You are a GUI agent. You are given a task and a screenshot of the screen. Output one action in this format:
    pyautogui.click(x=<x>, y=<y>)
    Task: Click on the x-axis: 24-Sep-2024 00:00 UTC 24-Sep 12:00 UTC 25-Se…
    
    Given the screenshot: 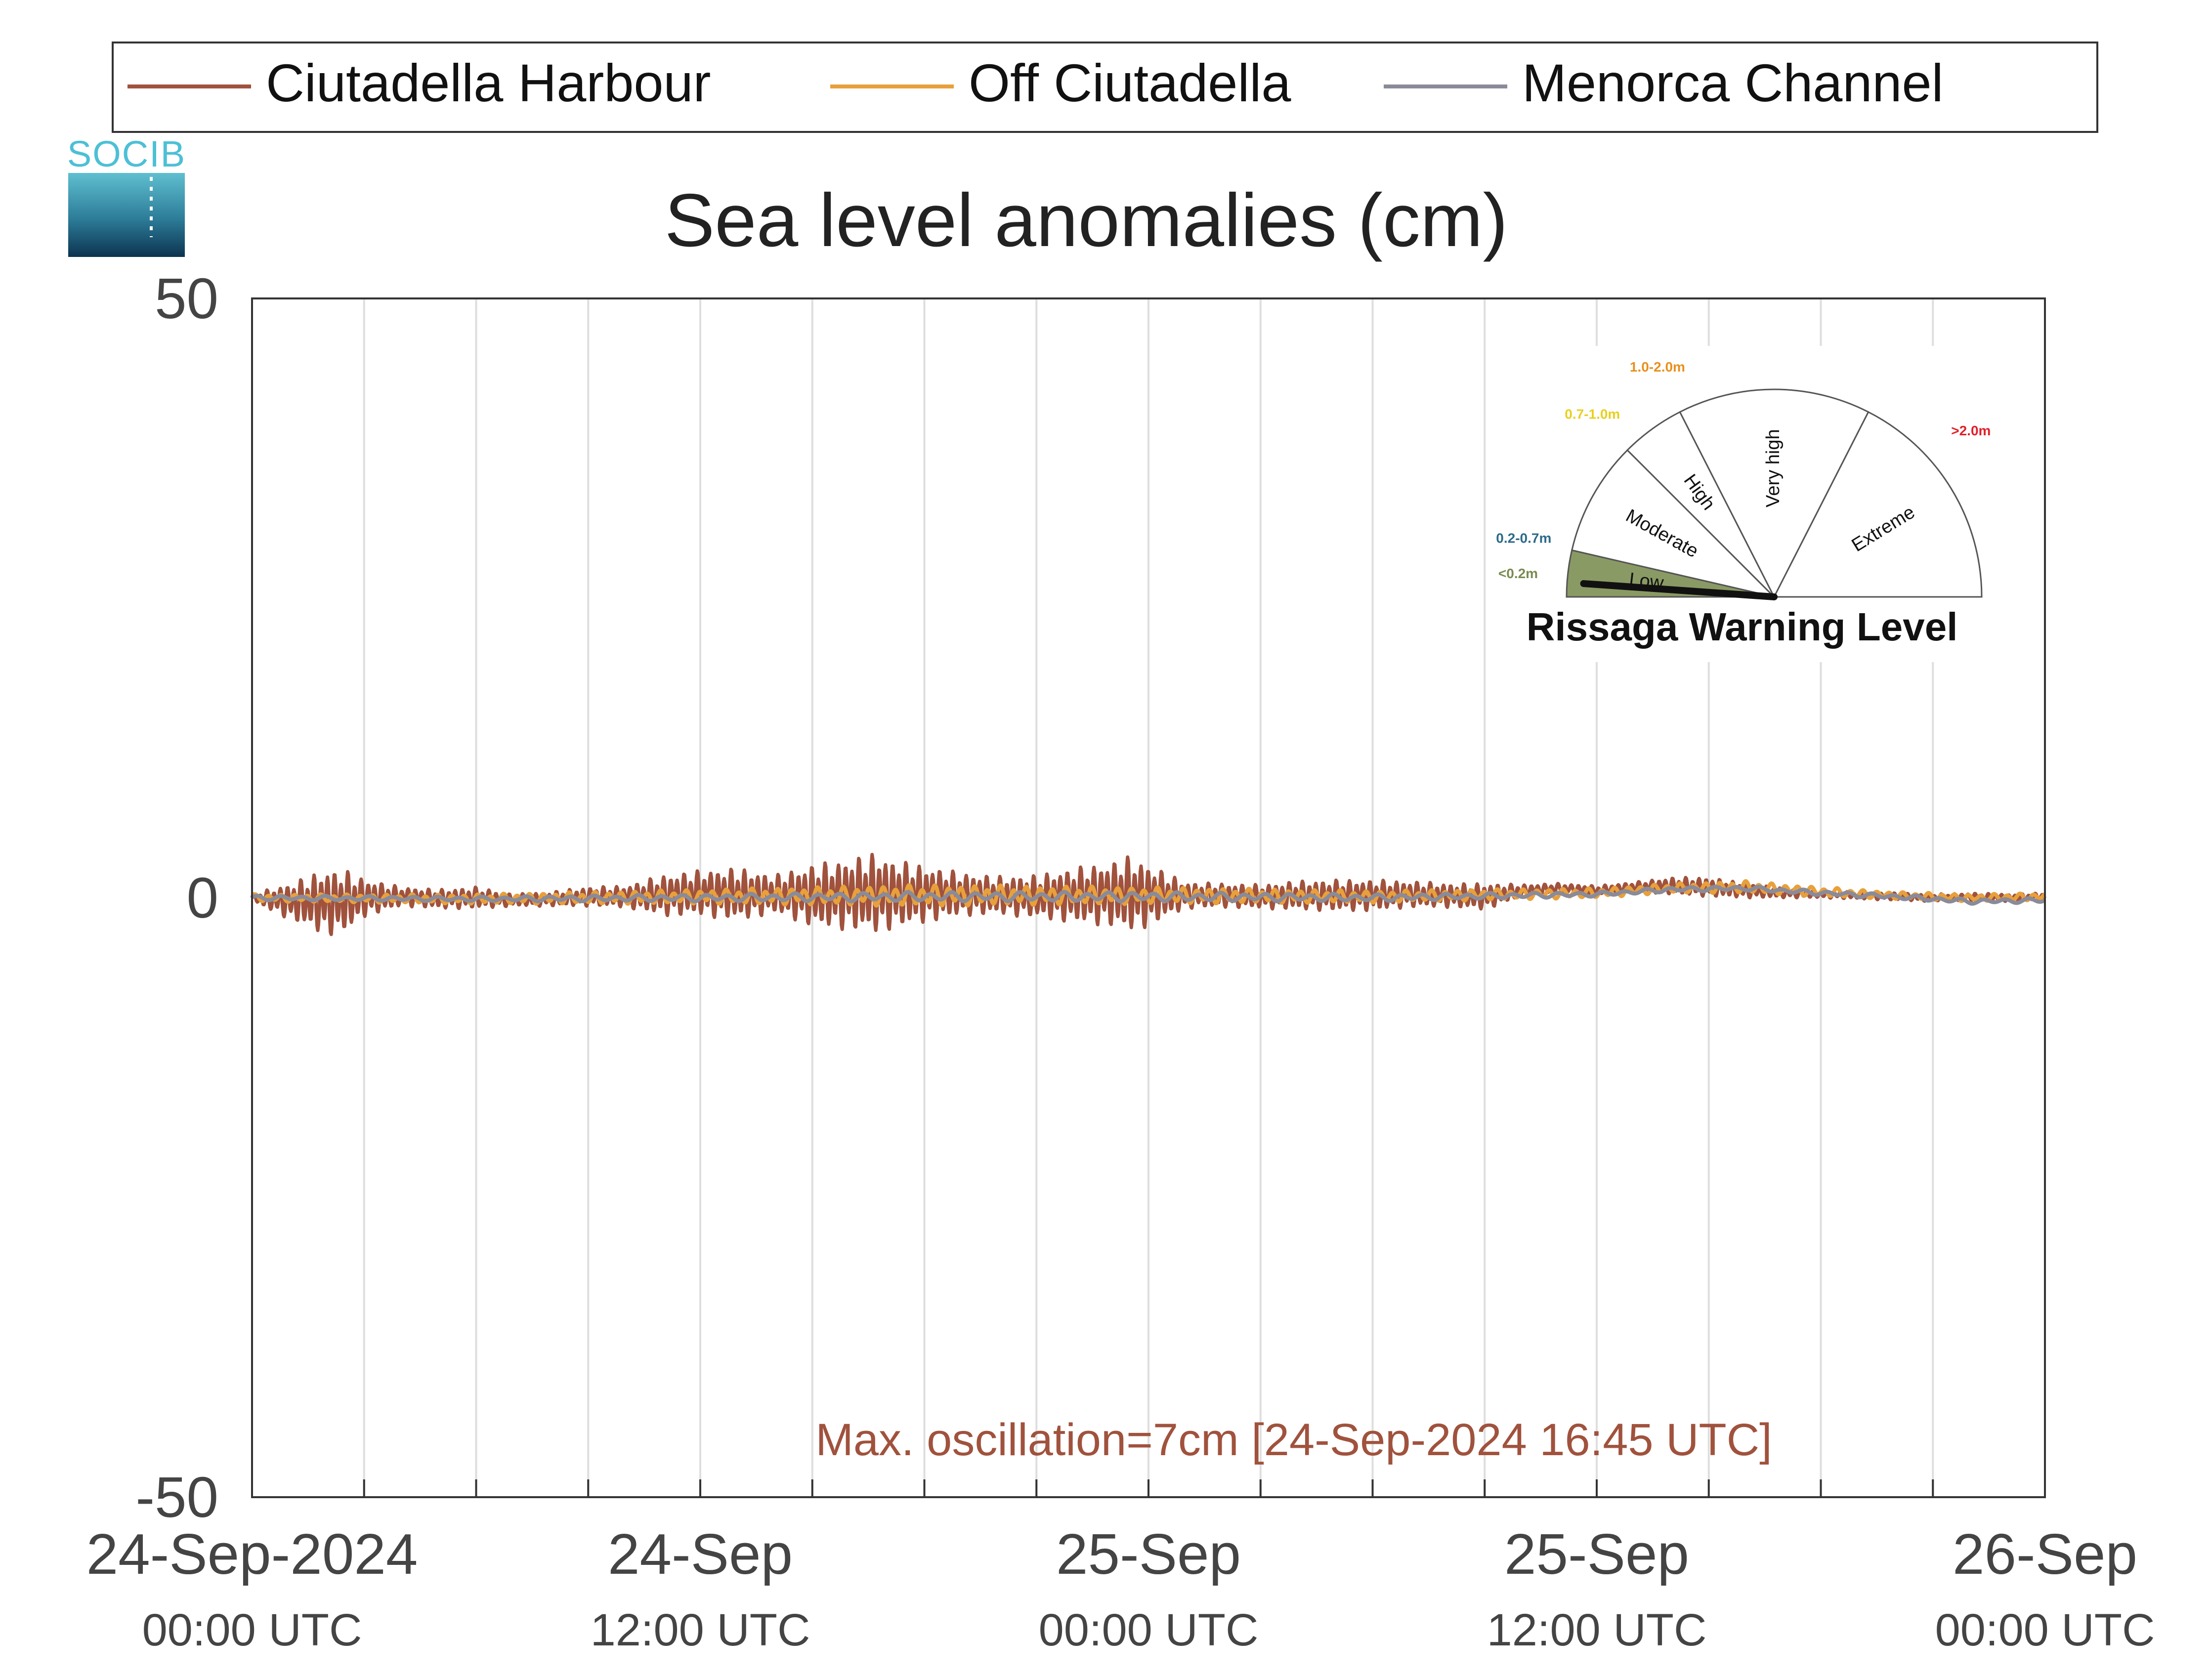 What is the action you would take?
    pyautogui.click(x=1120, y=1567)
    